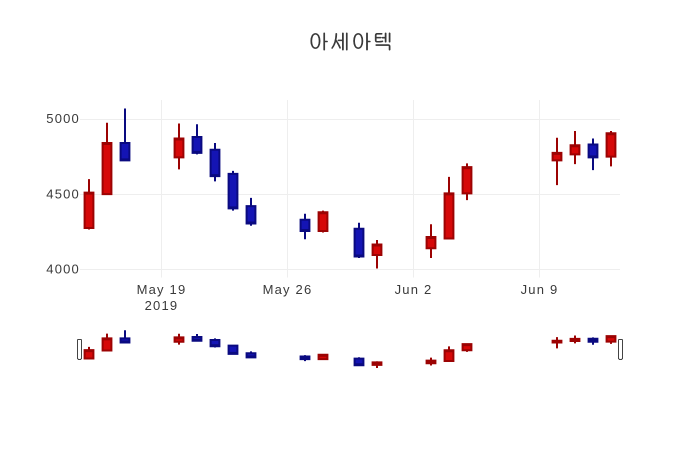 The height and width of the screenshot is (450, 700). What do you see at coordinates (162, 305) in the screenshot?
I see `svg-text: 2019` at bounding box center [162, 305].